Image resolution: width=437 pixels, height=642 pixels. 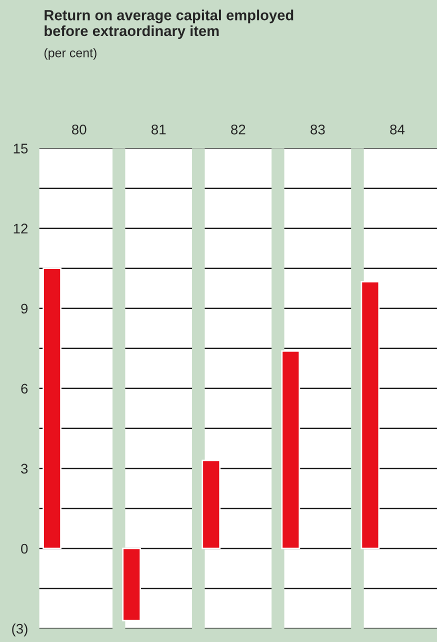 I want to click on x-tick-label: 83, so click(x=317, y=129).